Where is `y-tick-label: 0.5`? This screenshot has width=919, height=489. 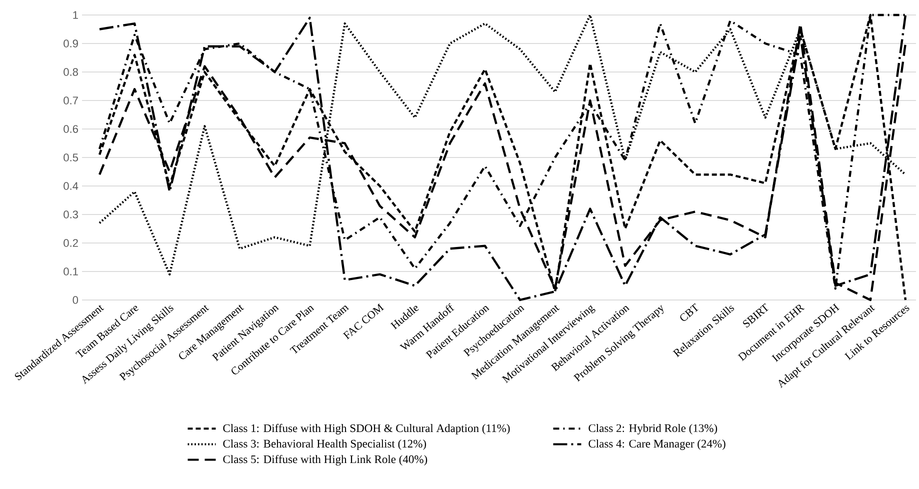 y-tick-label: 0.5 is located at coordinates (71, 158).